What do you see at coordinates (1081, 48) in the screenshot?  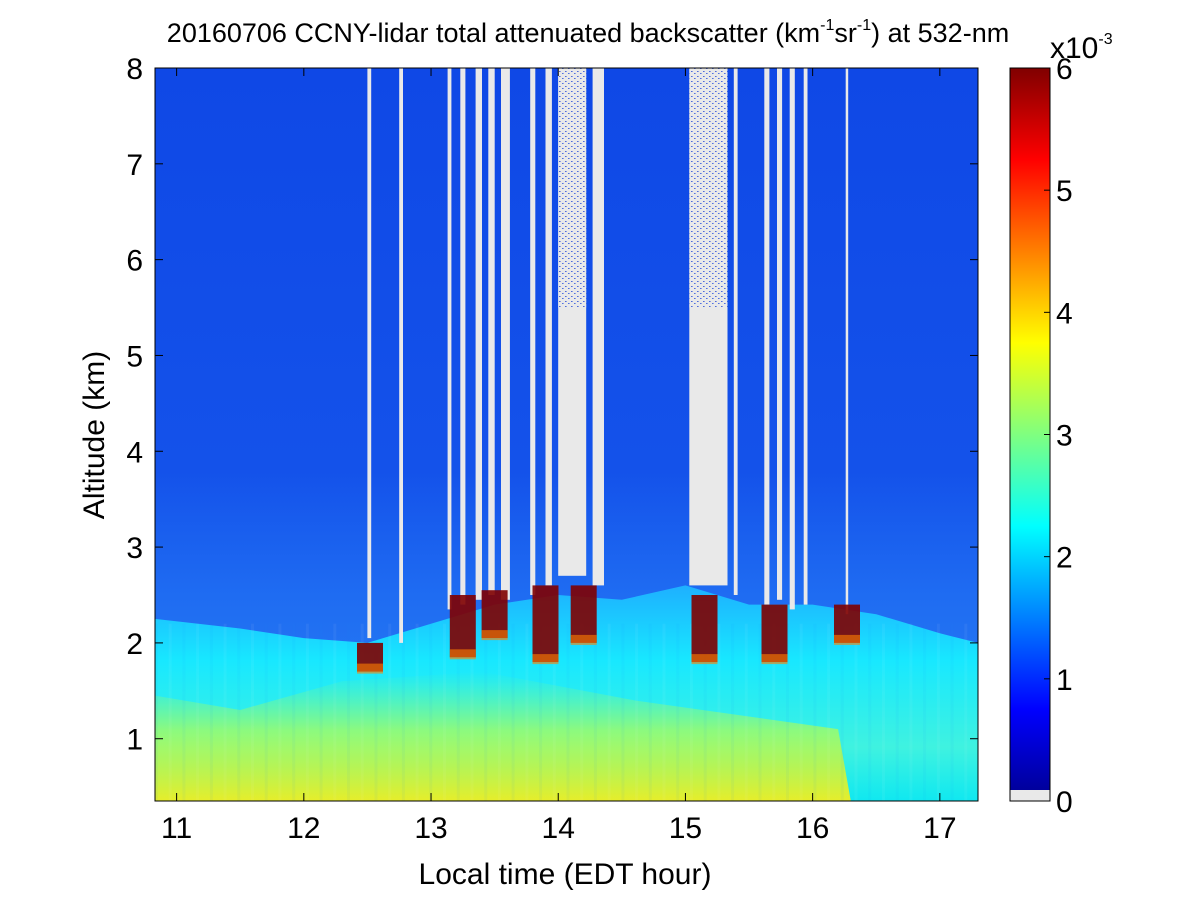 I see `colorbar-multiplier: x10-3` at bounding box center [1081, 48].